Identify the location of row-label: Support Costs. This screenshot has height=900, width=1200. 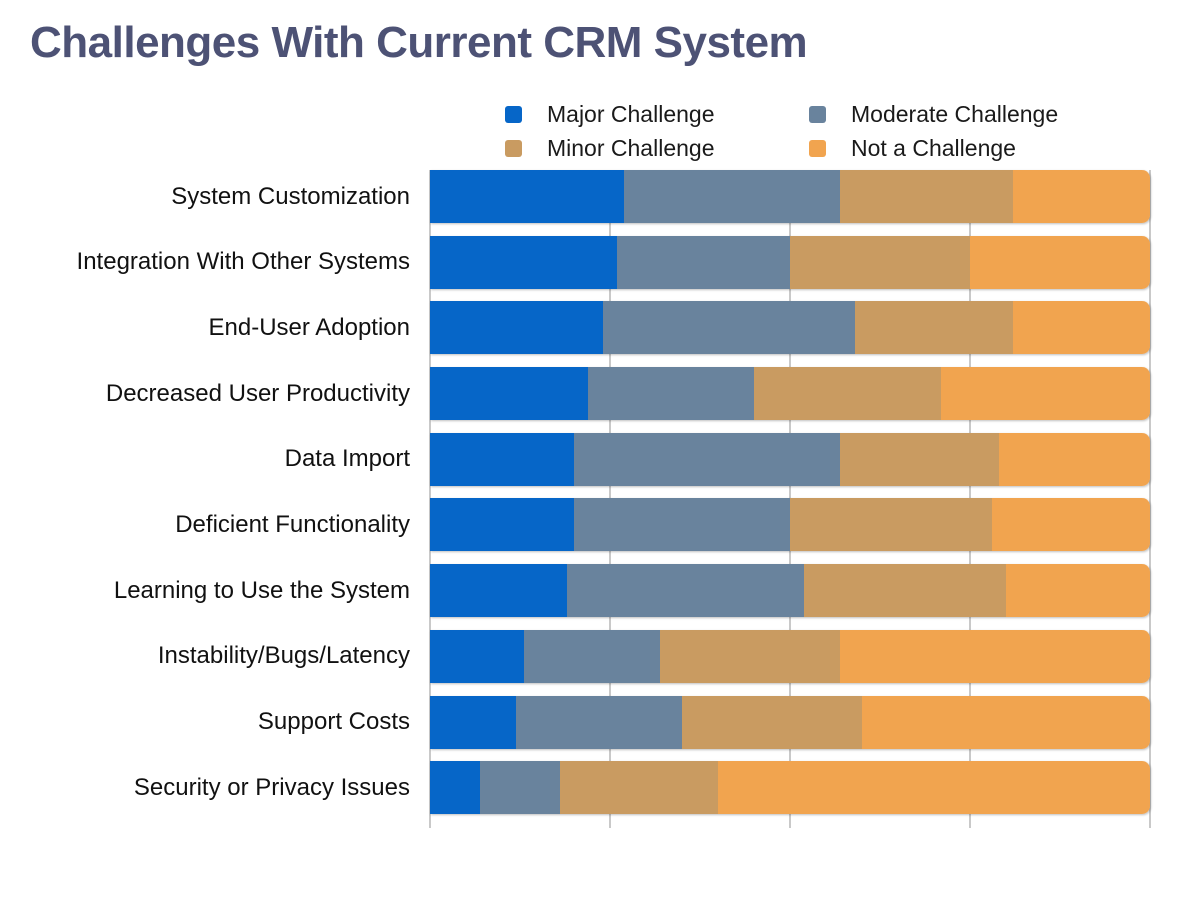
(333, 721).